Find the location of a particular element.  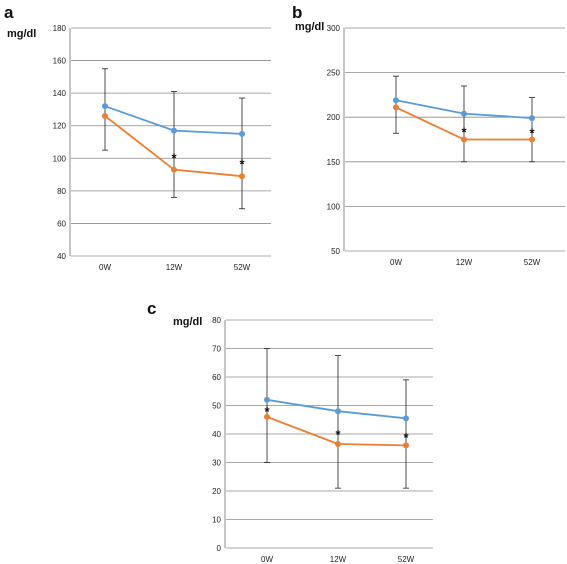

y-tick-label: 120 is located at coordinates (60, 126).